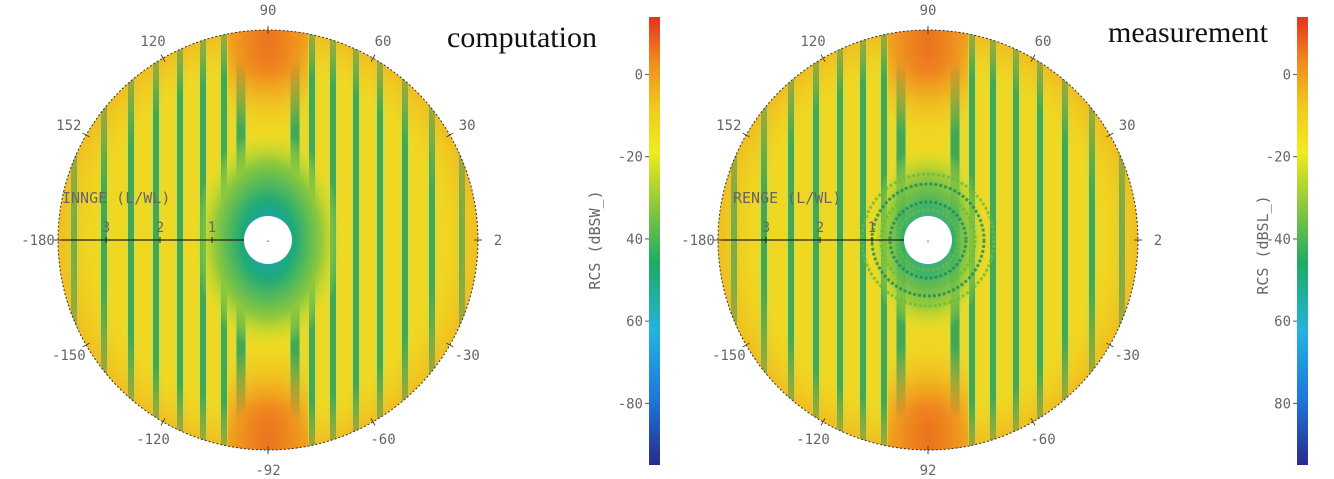 The image size is (1334, 479). Describe the element at coordinates (928, 471) in the screenshot. I see `angle-label: 92` at that location.